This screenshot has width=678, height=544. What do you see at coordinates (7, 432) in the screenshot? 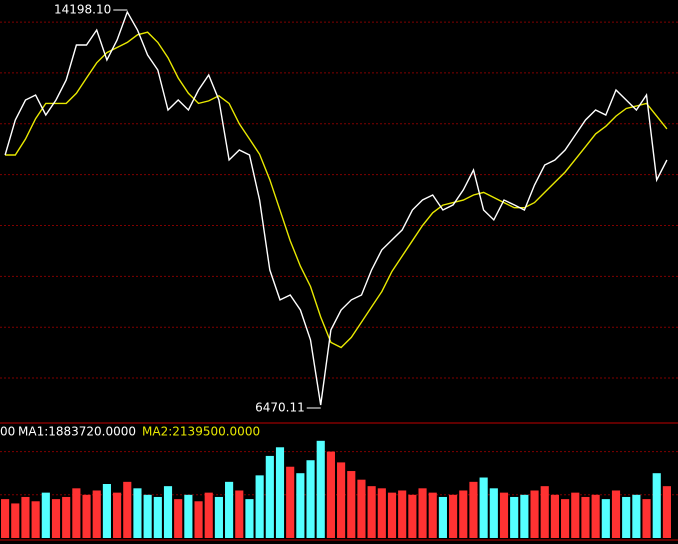
I see `cut-label: 00` at bounding box center [7, 432].